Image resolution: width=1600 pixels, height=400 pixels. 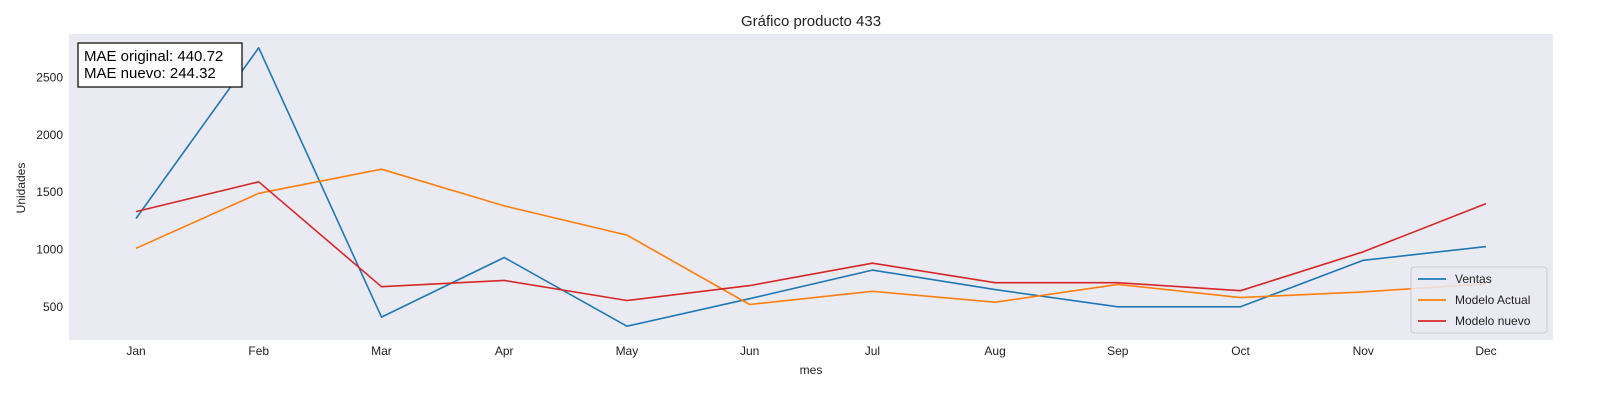 I want to click on y-tick-1500: 1500, so click(x=49, y=192).